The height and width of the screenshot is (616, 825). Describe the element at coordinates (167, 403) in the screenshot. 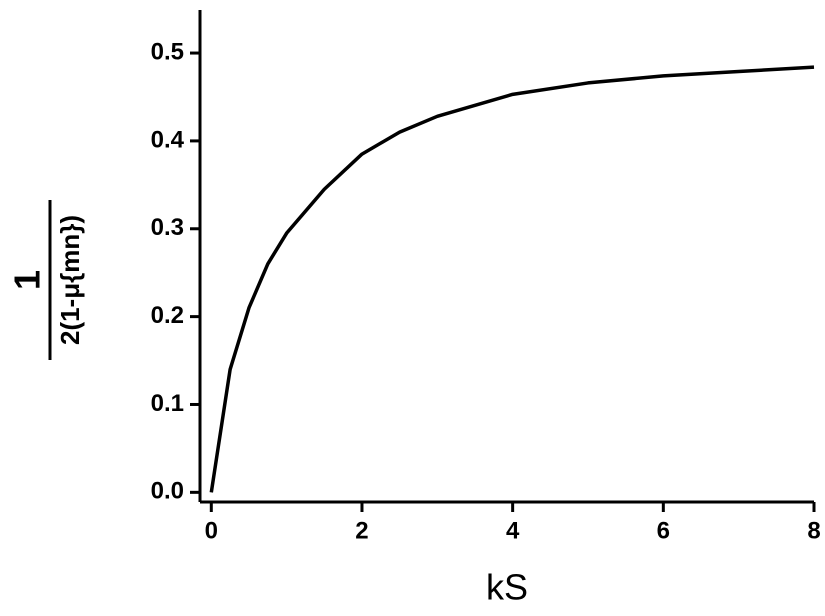

I see `y-tick-label: 0.1` at that location.